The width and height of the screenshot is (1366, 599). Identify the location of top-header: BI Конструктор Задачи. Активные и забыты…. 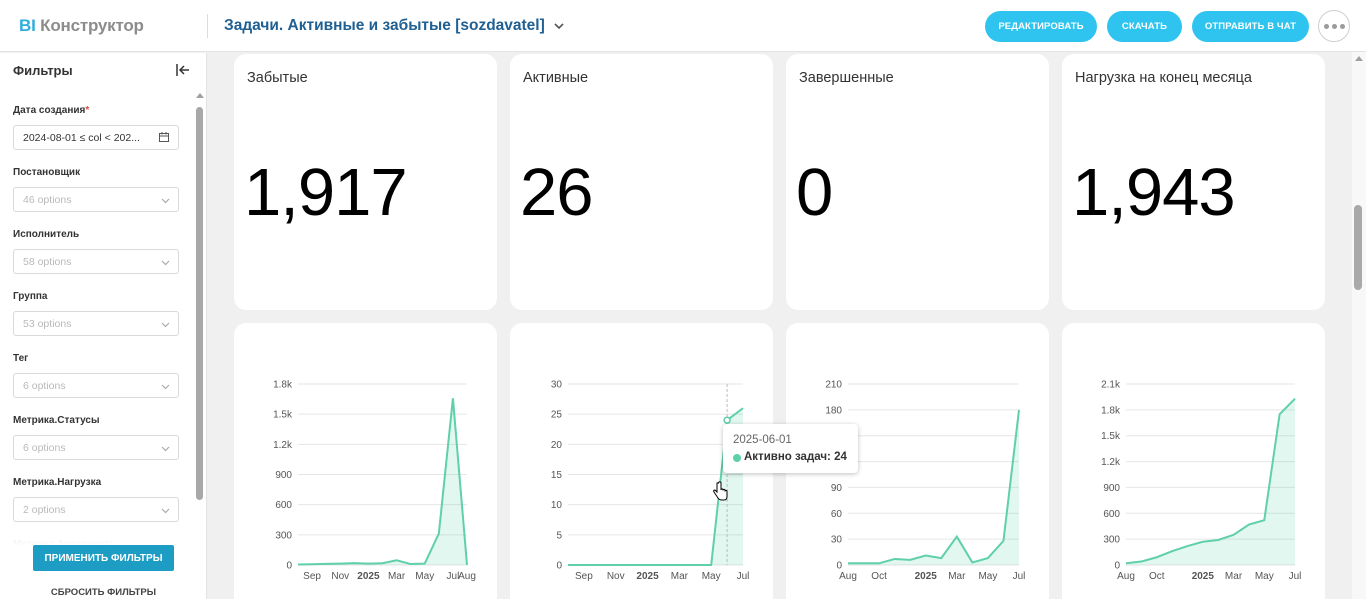
(683, 26).